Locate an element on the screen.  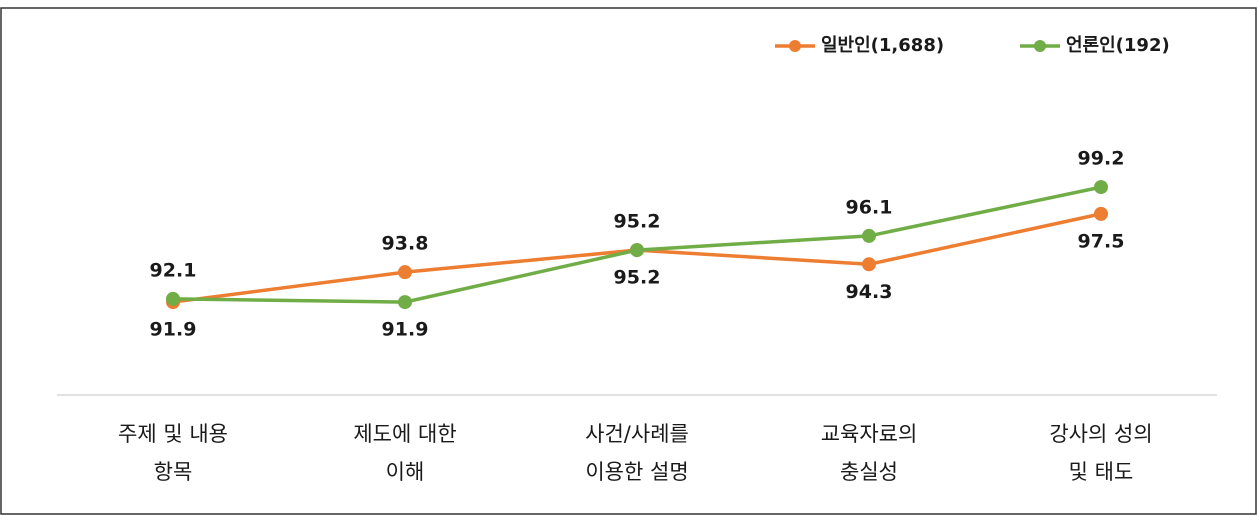
x-tick-label: 교육자료의 is located at coordinates (869, 434).